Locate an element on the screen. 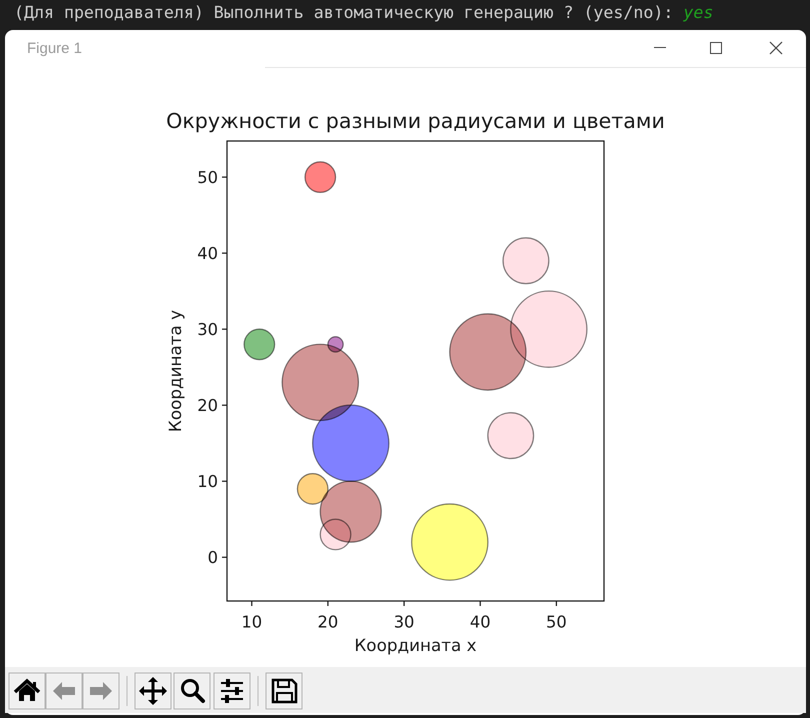  x-axis-title: Координата x is located at coordinates (415, 645).